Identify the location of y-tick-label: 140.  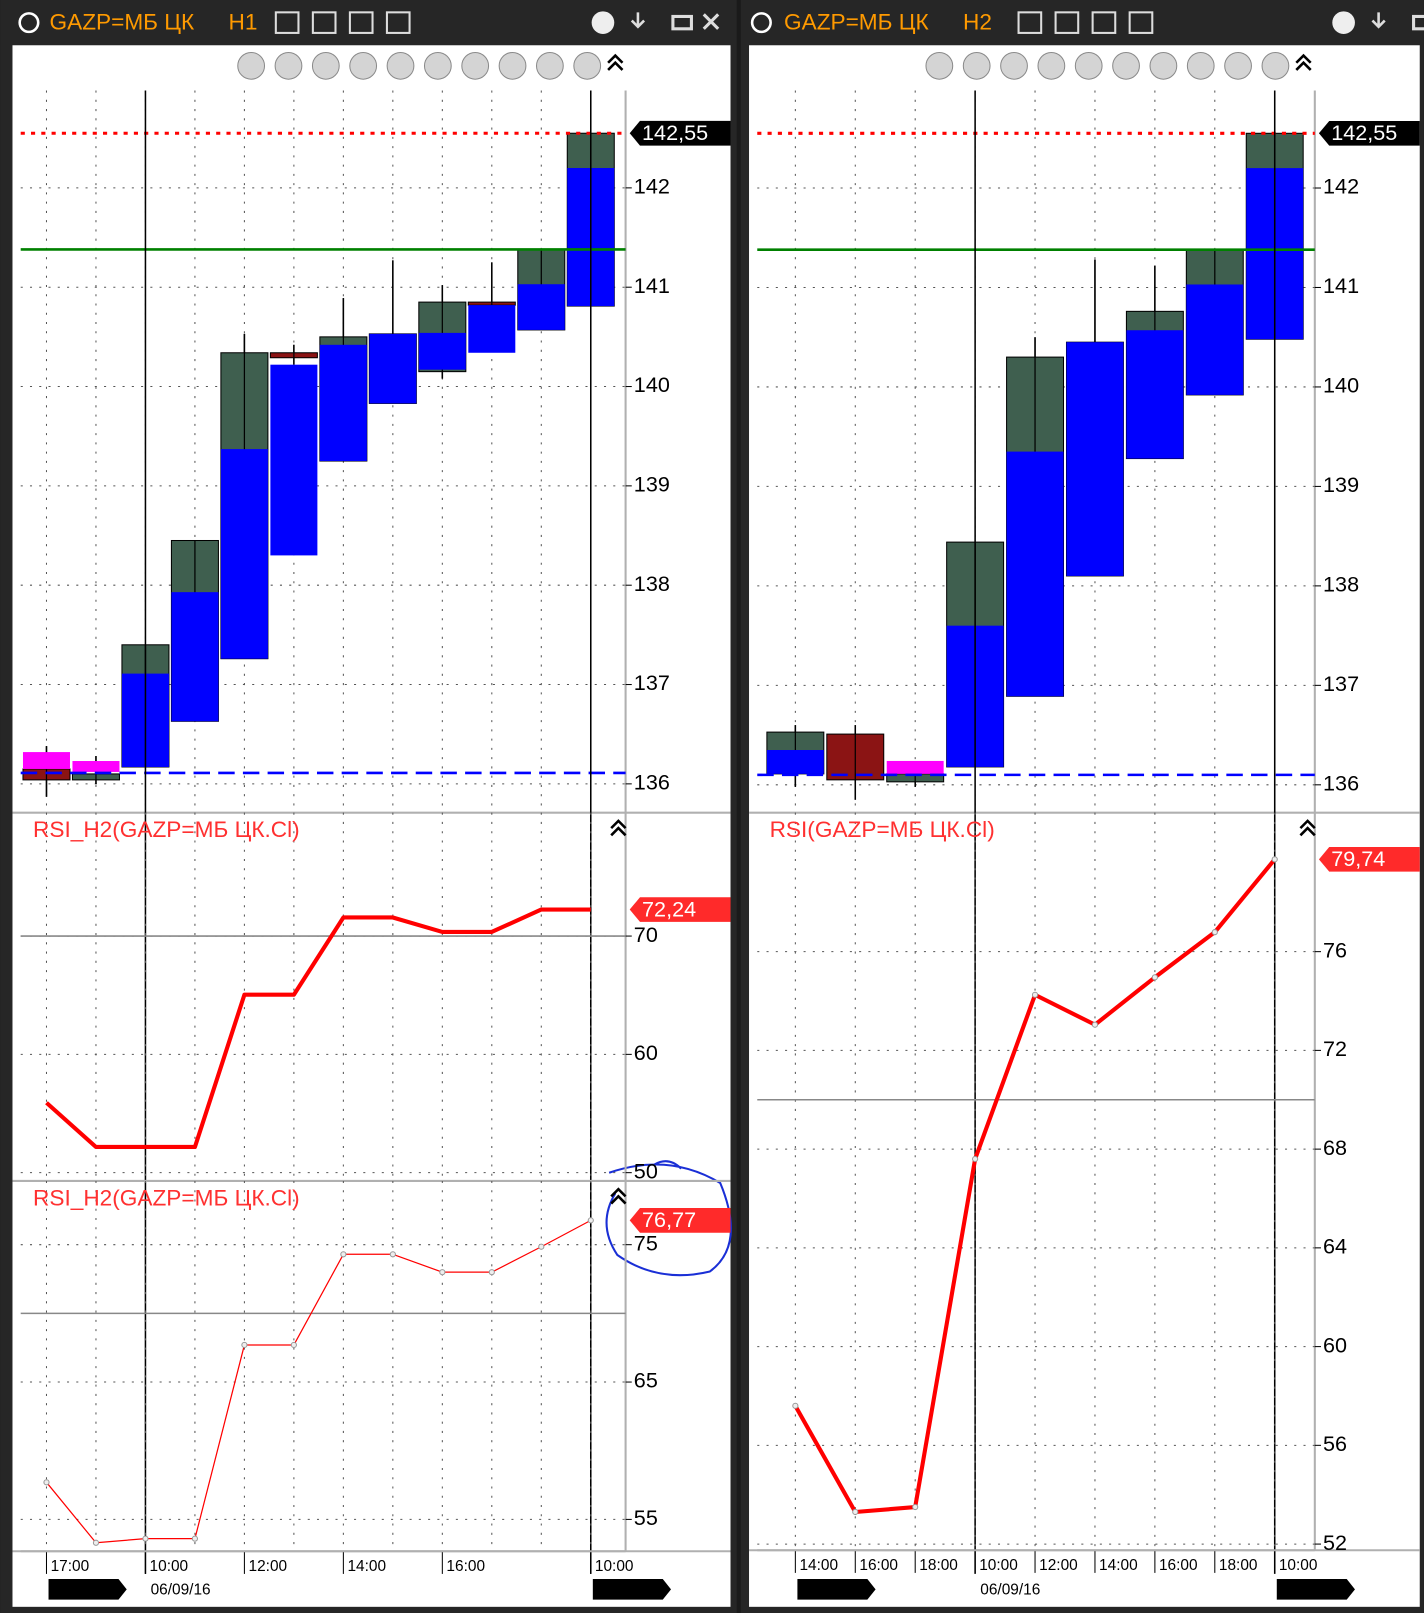
(652, 384).